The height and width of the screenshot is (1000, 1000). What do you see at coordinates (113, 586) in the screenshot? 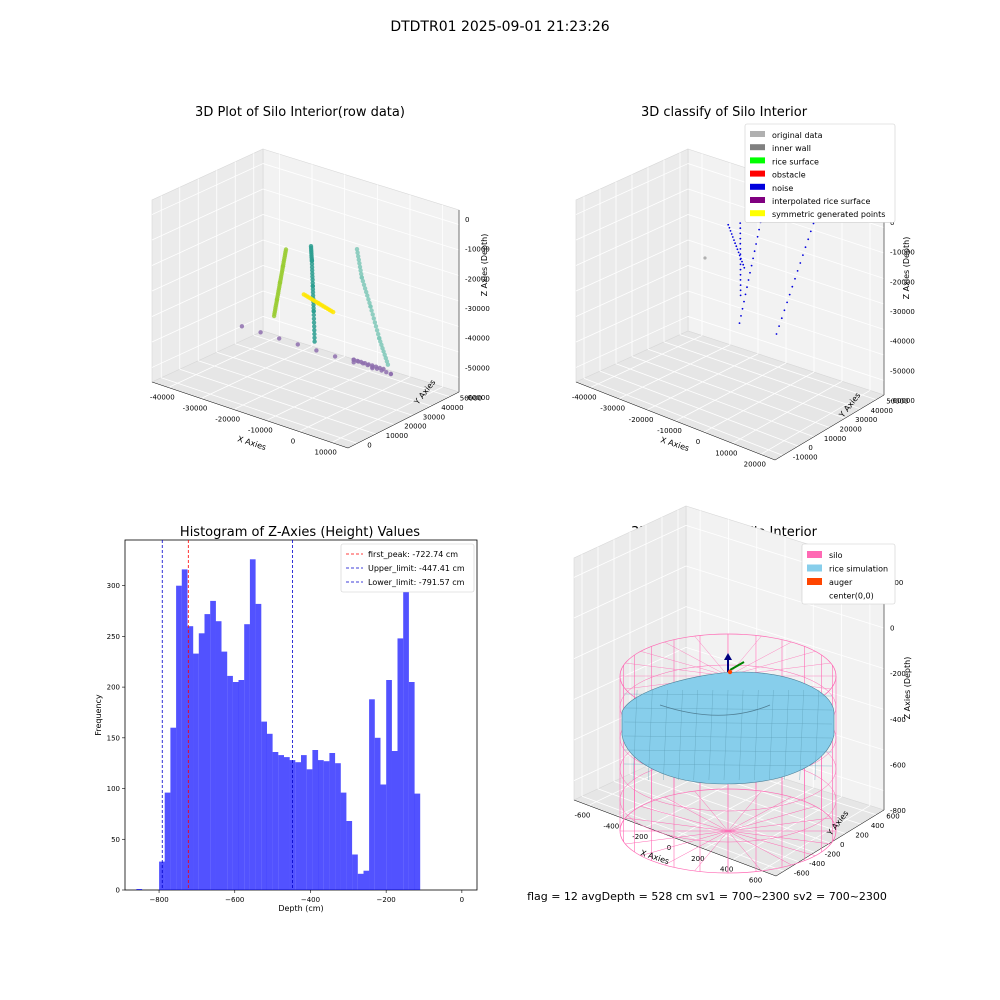
I see `histogram-y-tick-label: 300` at bounding box center [113, 586].